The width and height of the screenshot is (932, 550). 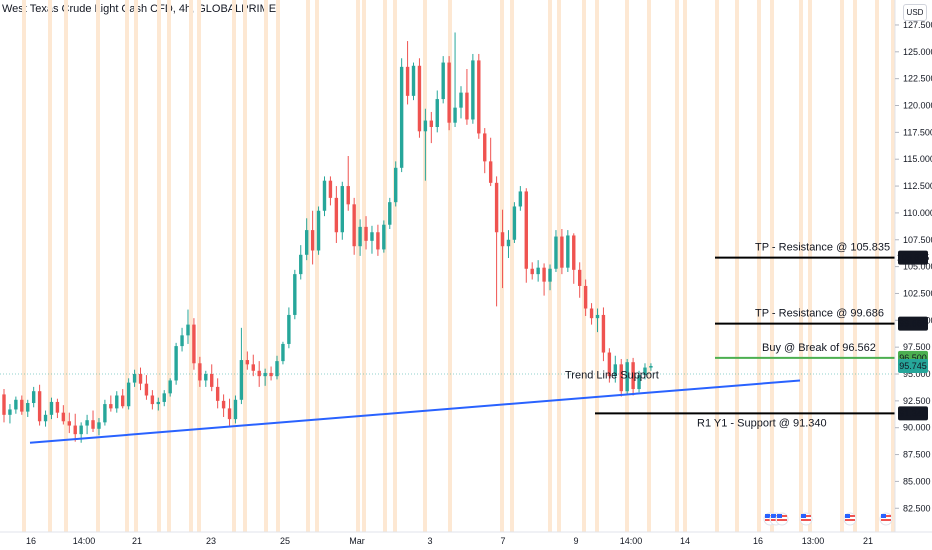 I want to click on x-tick-label: 9, so click(x=575, y=541).